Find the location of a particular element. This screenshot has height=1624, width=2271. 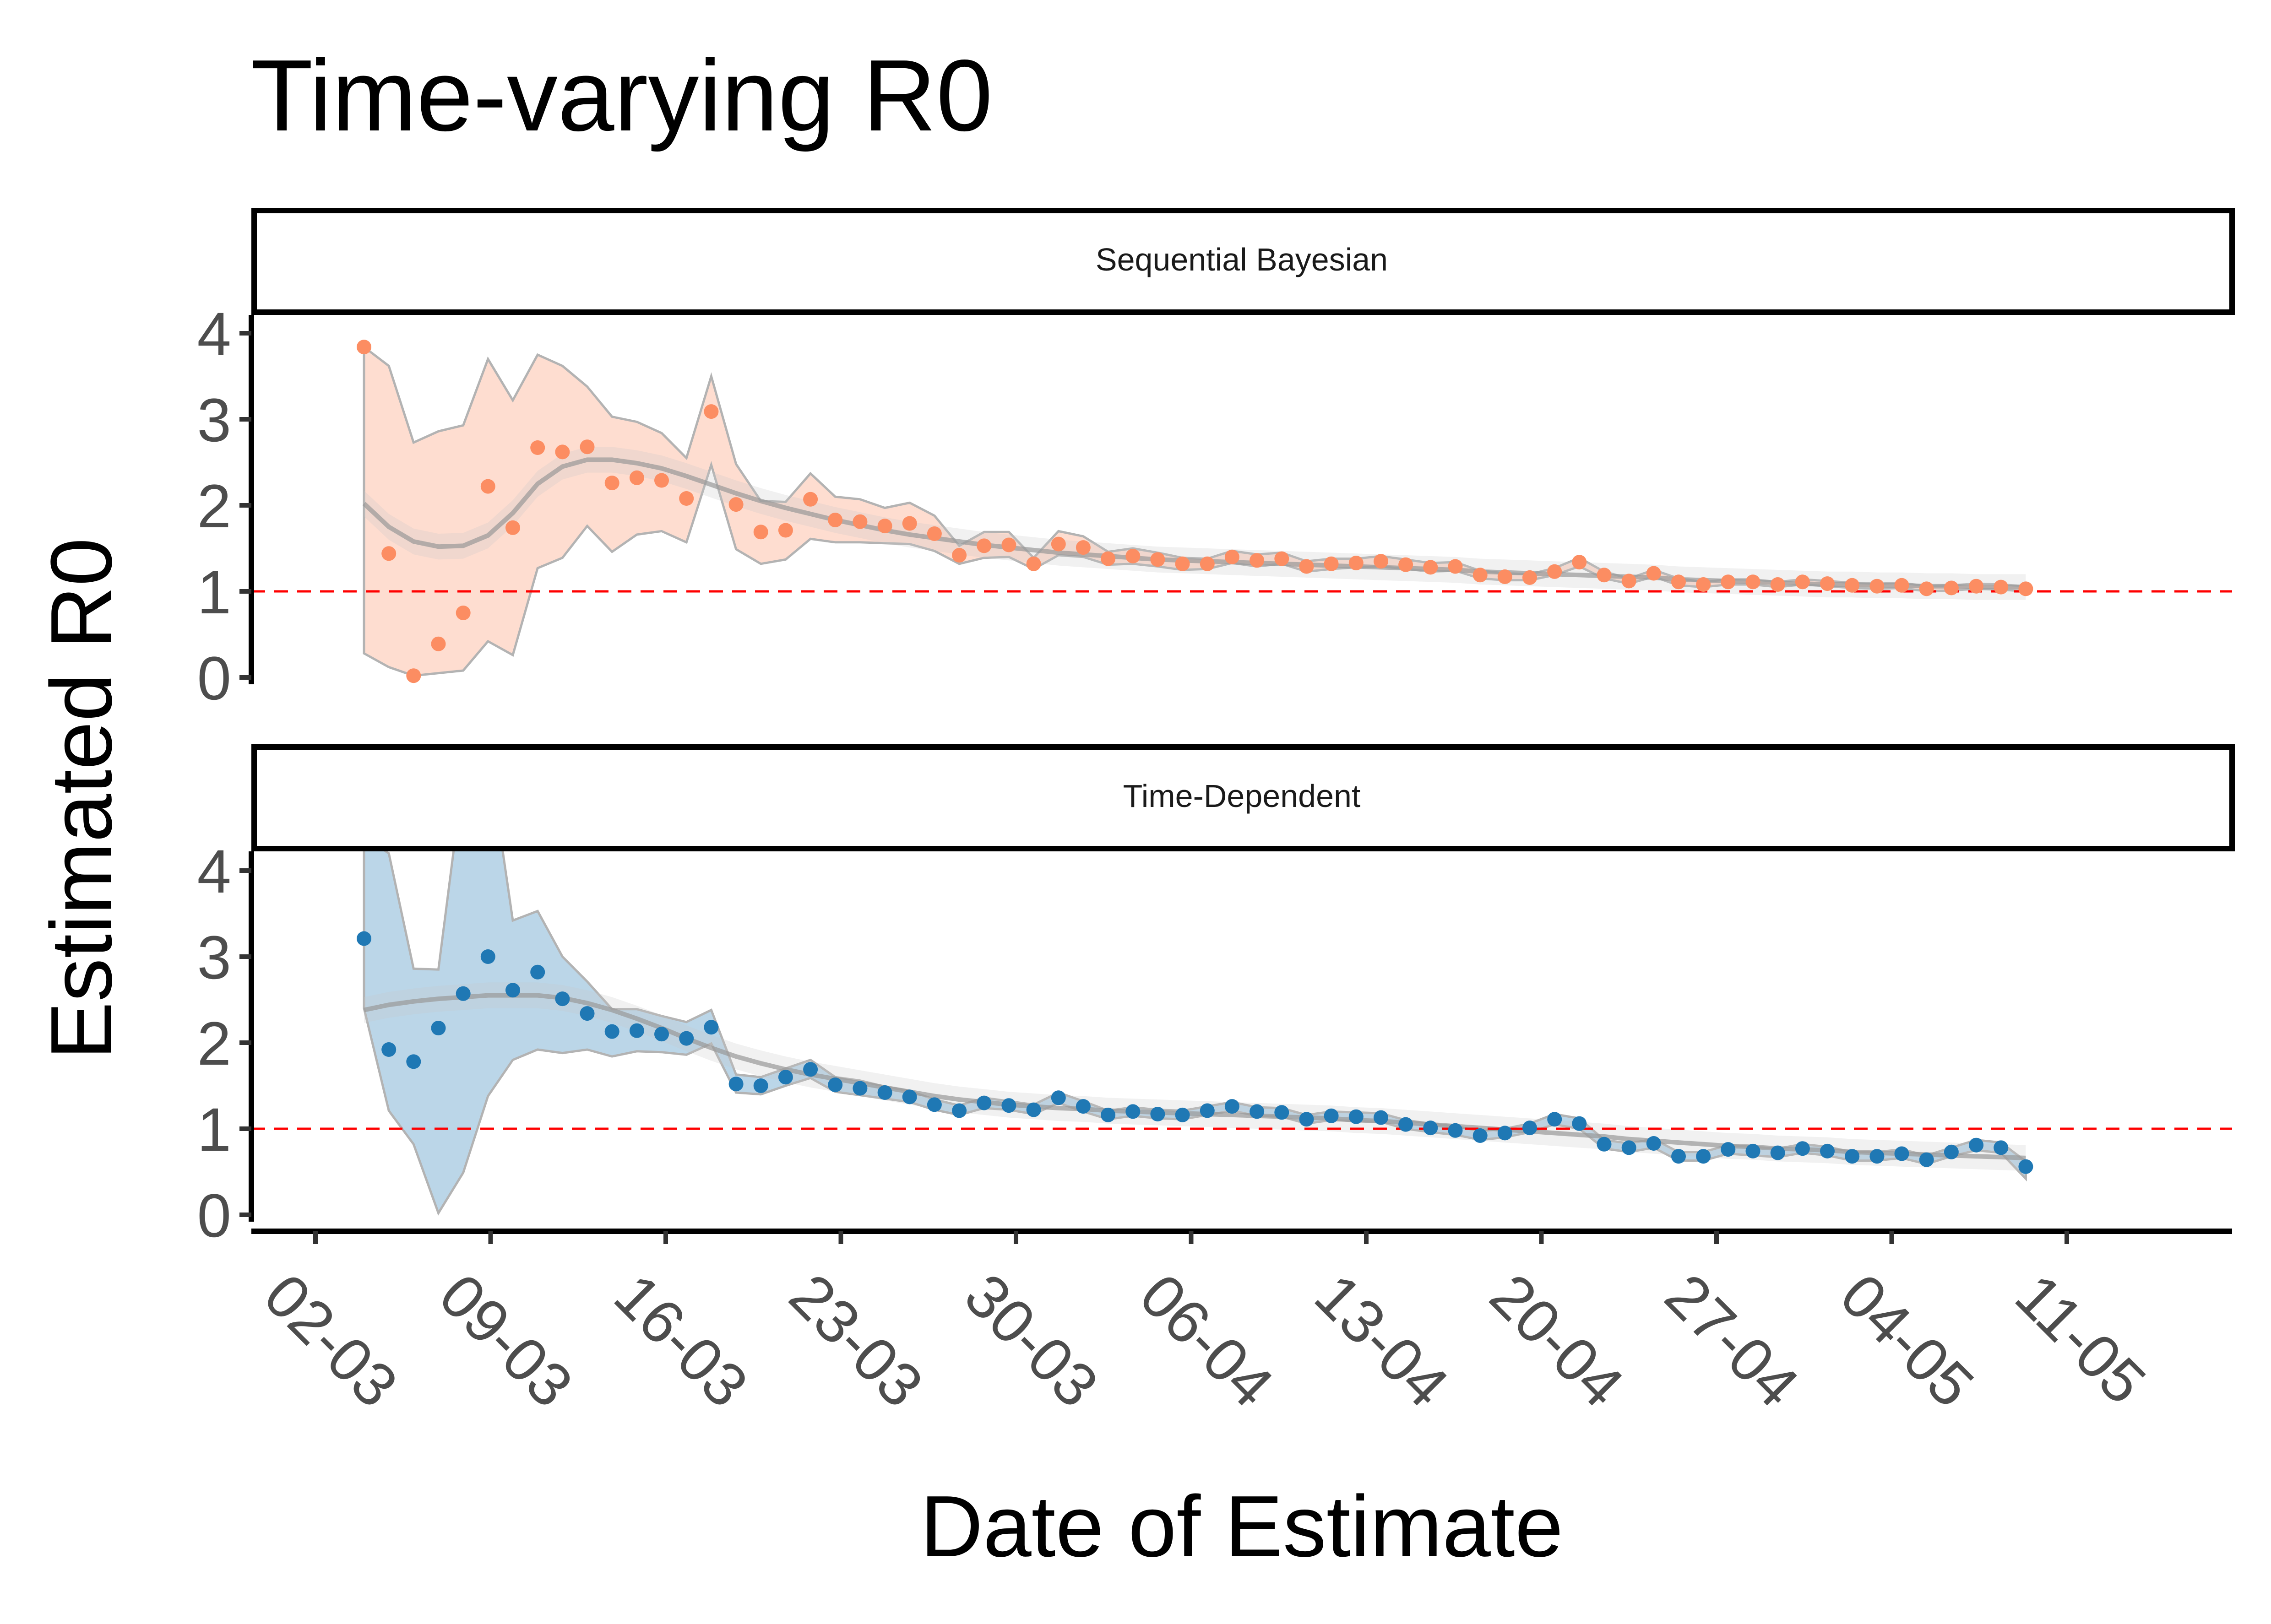

strip-label-time-dependent: Time-Dependent is located at coordinates (1242, 796).